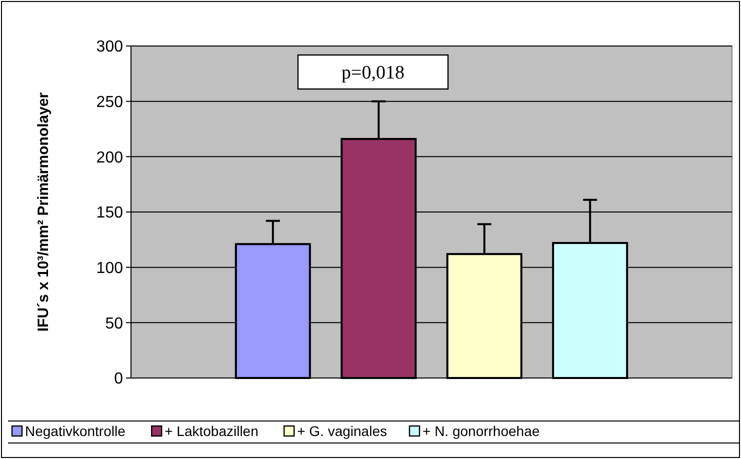  Describe the element at coordinates (119, 379) in the screenshot. I see `y-tick-label: 0` at that location.